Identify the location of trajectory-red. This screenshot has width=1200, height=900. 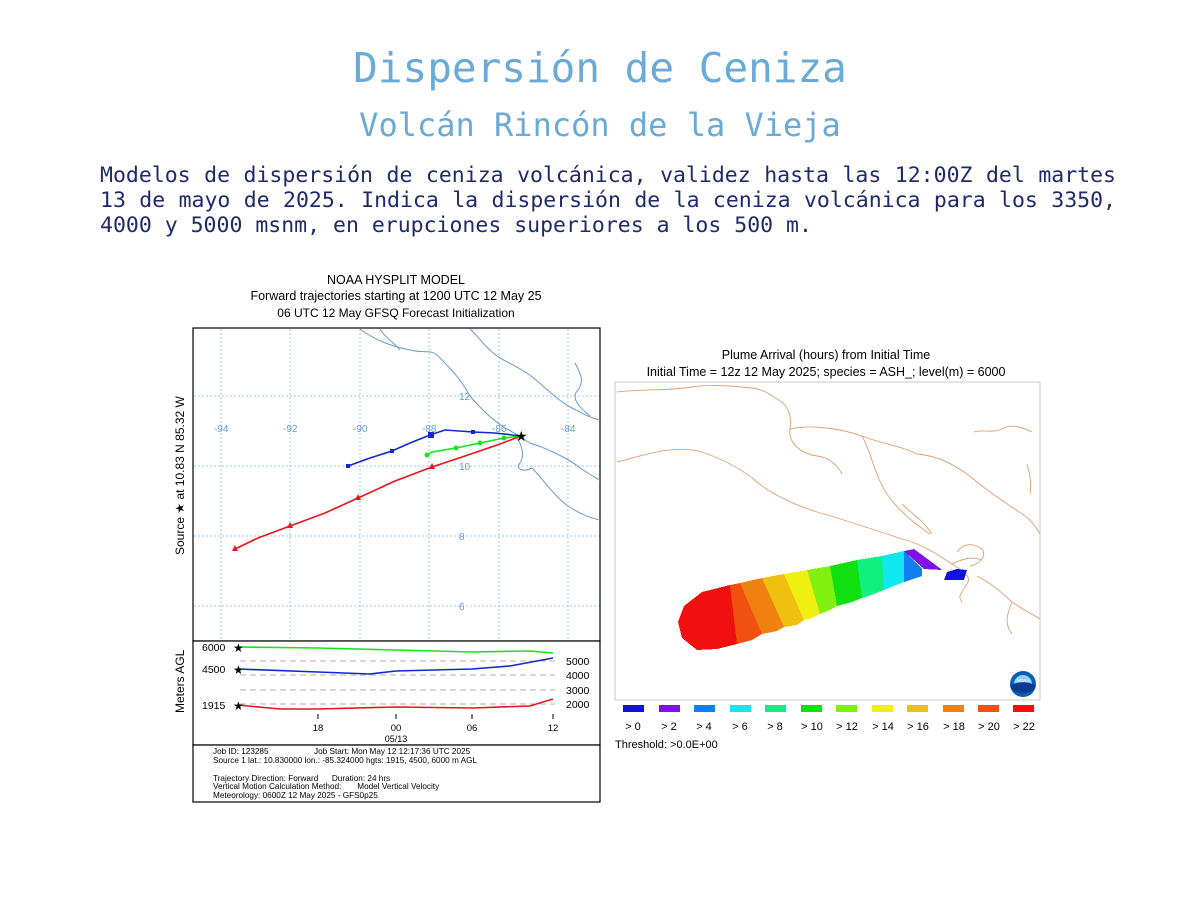
(378, 492).